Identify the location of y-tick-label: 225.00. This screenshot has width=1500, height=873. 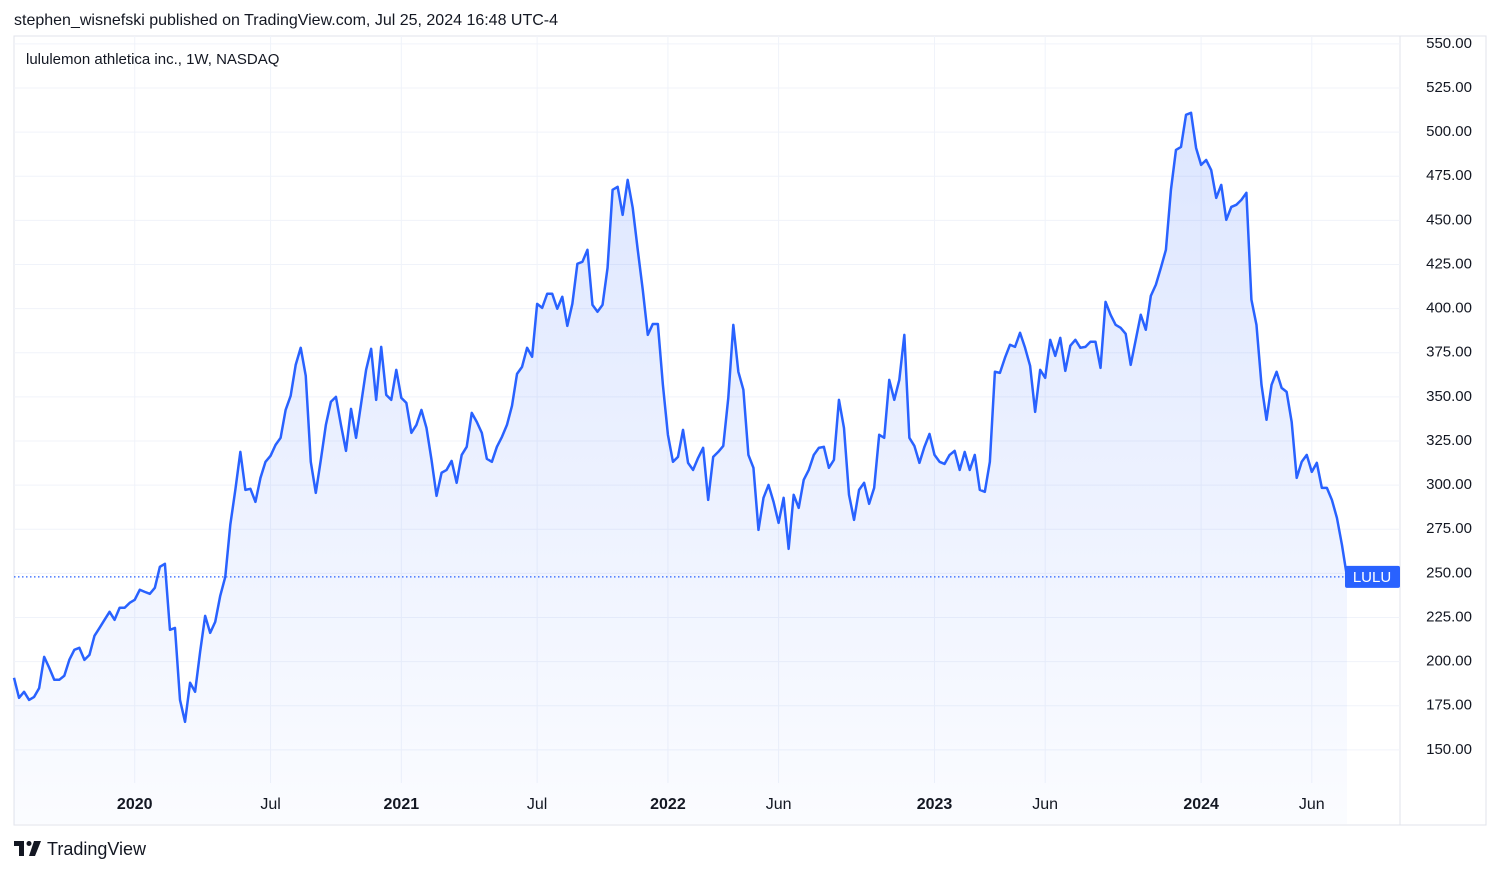
(1449, 616).